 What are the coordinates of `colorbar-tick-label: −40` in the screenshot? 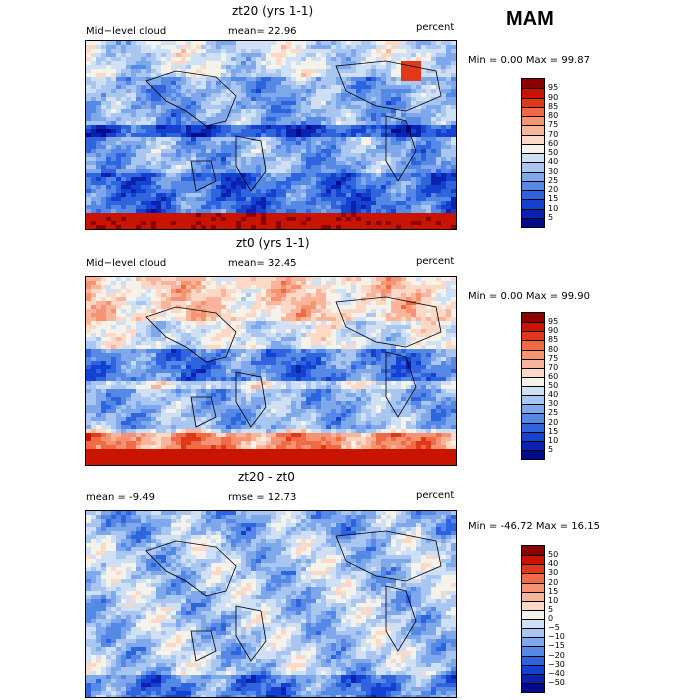 It's located at (556, 673).